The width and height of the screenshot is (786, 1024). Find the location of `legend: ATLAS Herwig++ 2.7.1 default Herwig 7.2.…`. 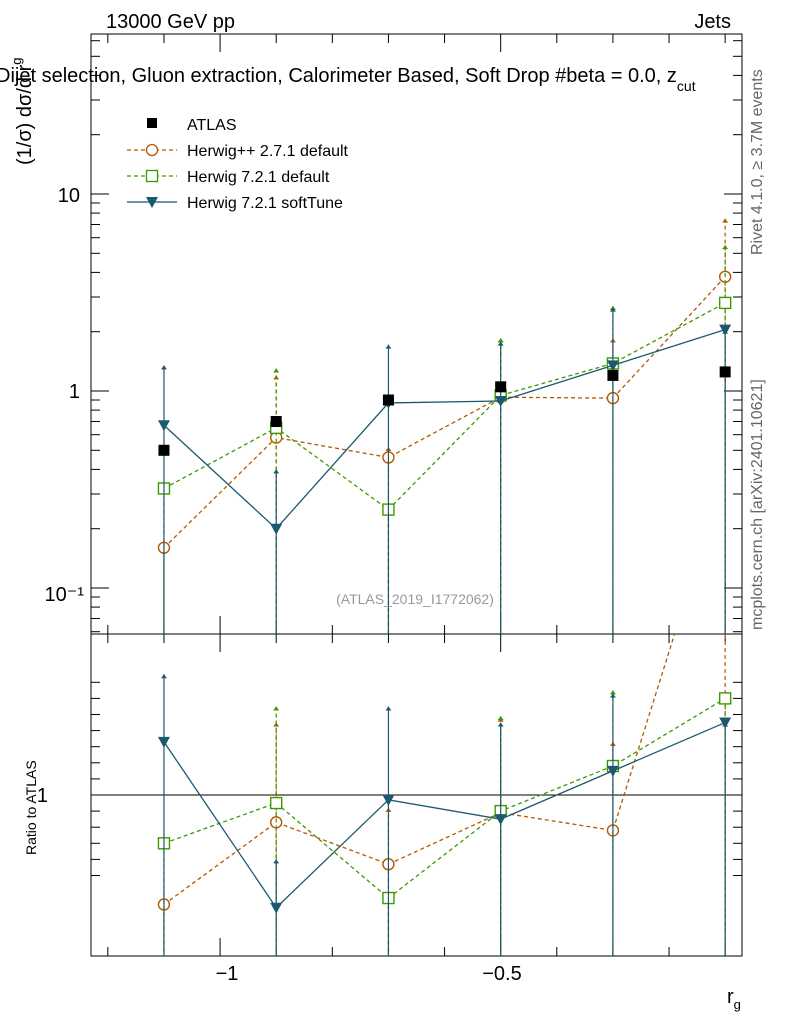

legend: ATLAS Herwig++ 2.7.1 default Herwig 7.2.… is located at coordinates (238, 164).